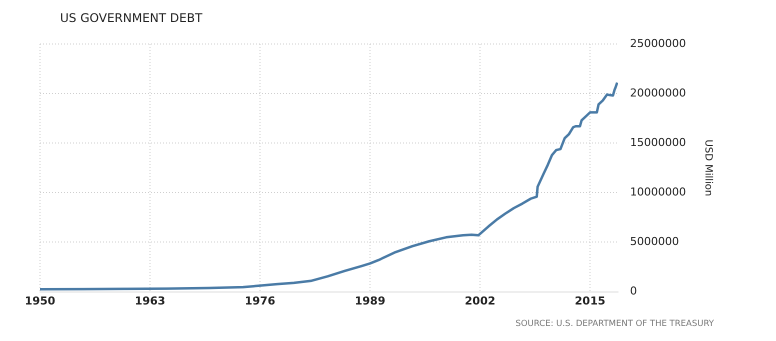  What do you see at coordinates (590, 301) in the screenshot?
I see `x-tick-label: 2015` at bounding box center [590, 301].